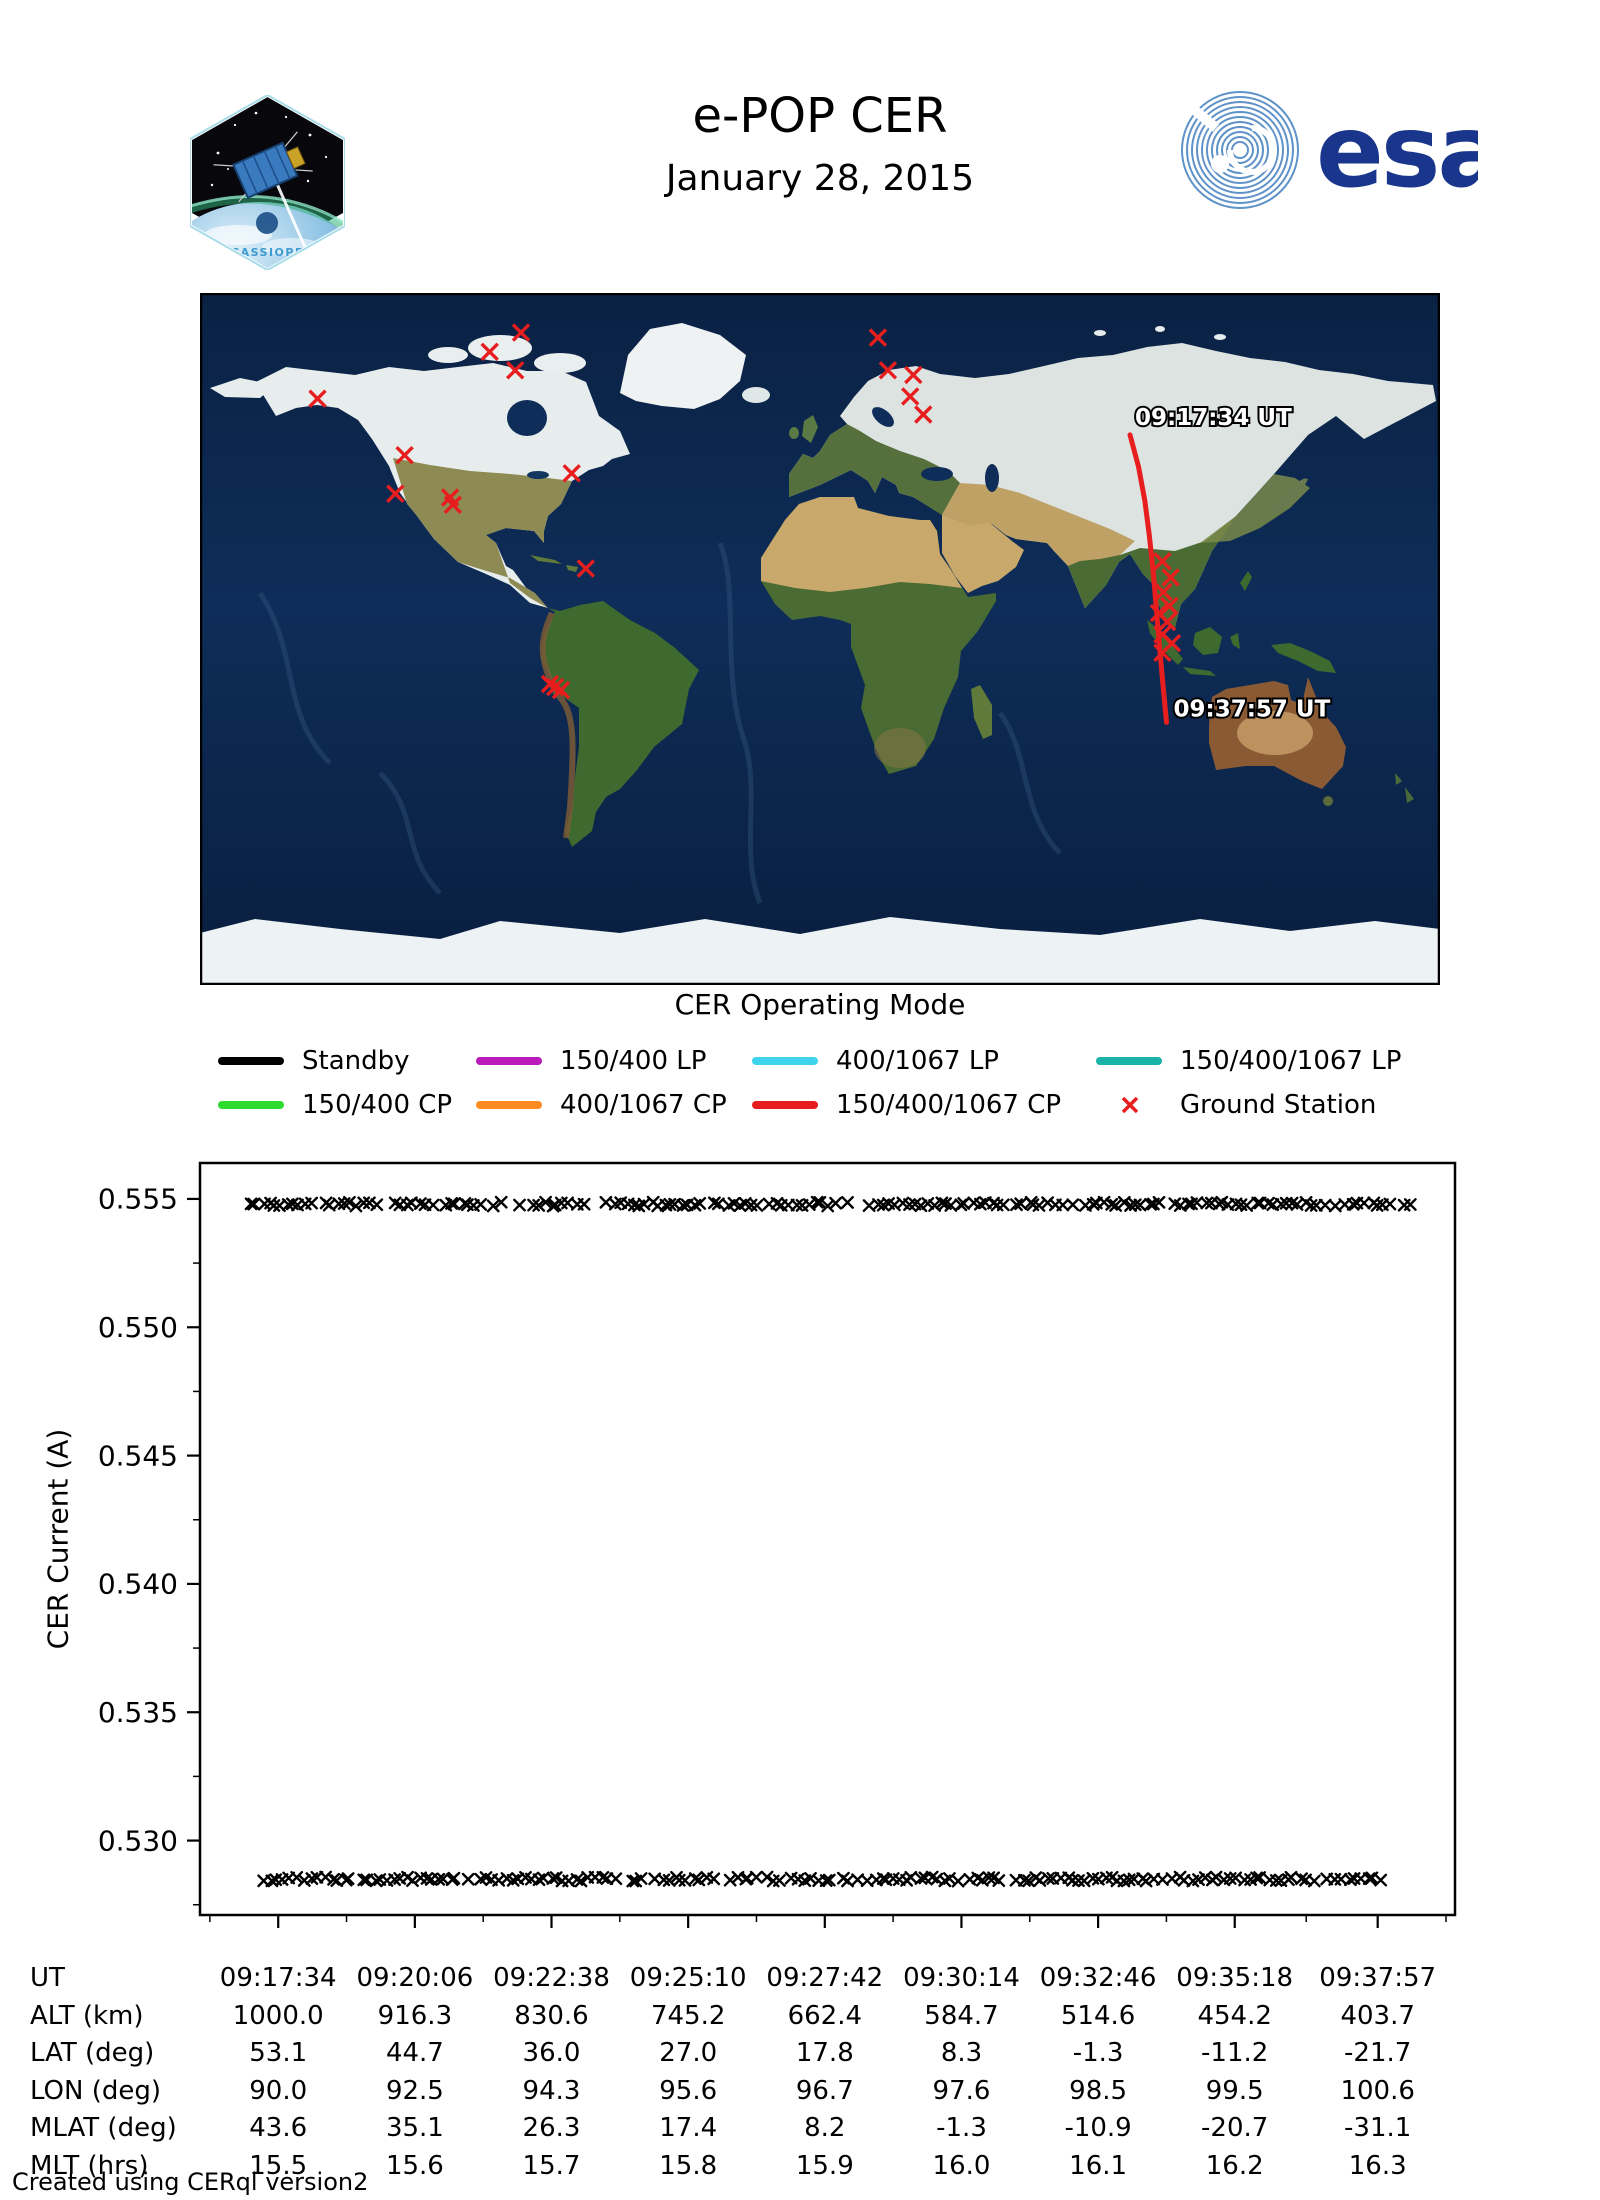 This screenshot has width=1600, height=2200. Describe the element at coordinates (961, 1978) in the screenshot. I see `table-cell: 09:30:14` at that location.